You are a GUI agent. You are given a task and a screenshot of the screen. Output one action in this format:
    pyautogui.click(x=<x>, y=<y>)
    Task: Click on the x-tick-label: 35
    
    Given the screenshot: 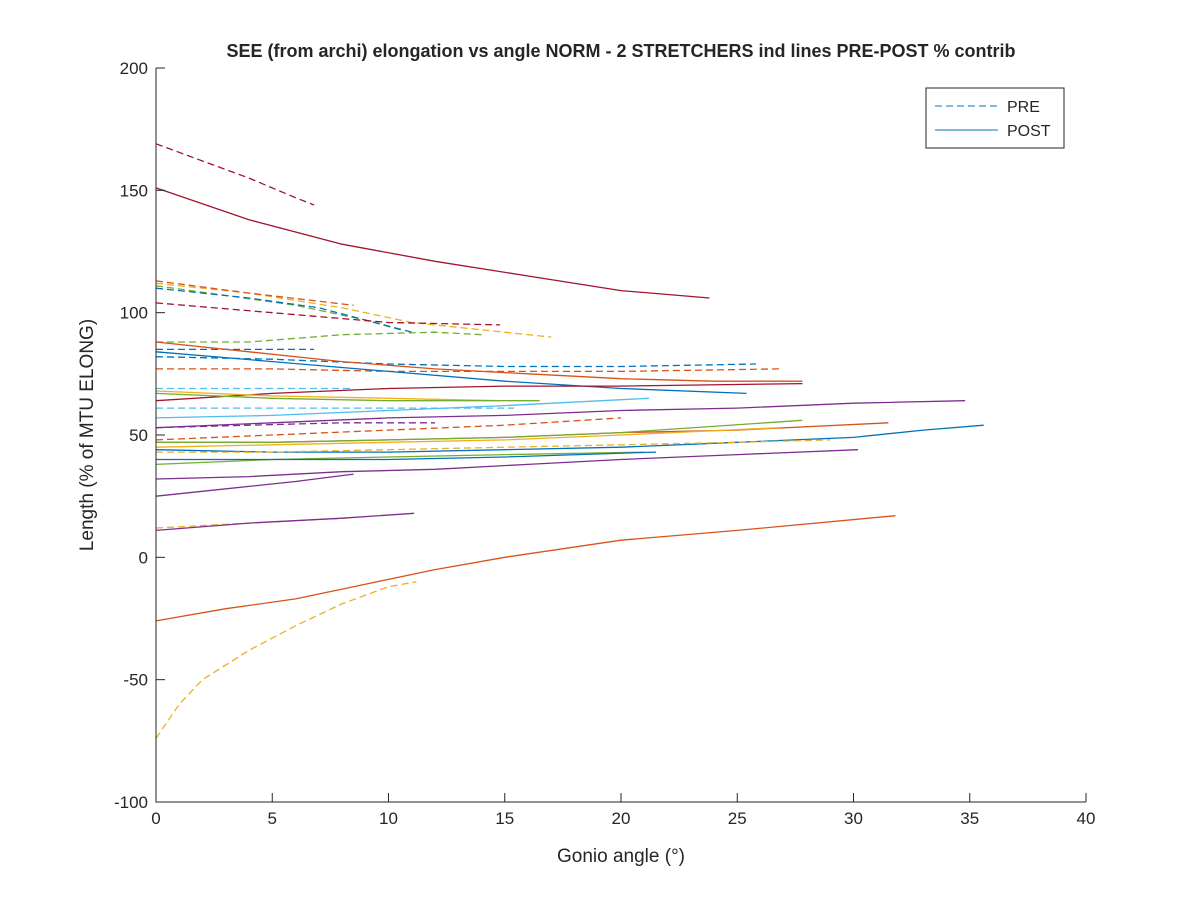 What is the action you would take?
    pyautogui.click(x=969, y=818)
    